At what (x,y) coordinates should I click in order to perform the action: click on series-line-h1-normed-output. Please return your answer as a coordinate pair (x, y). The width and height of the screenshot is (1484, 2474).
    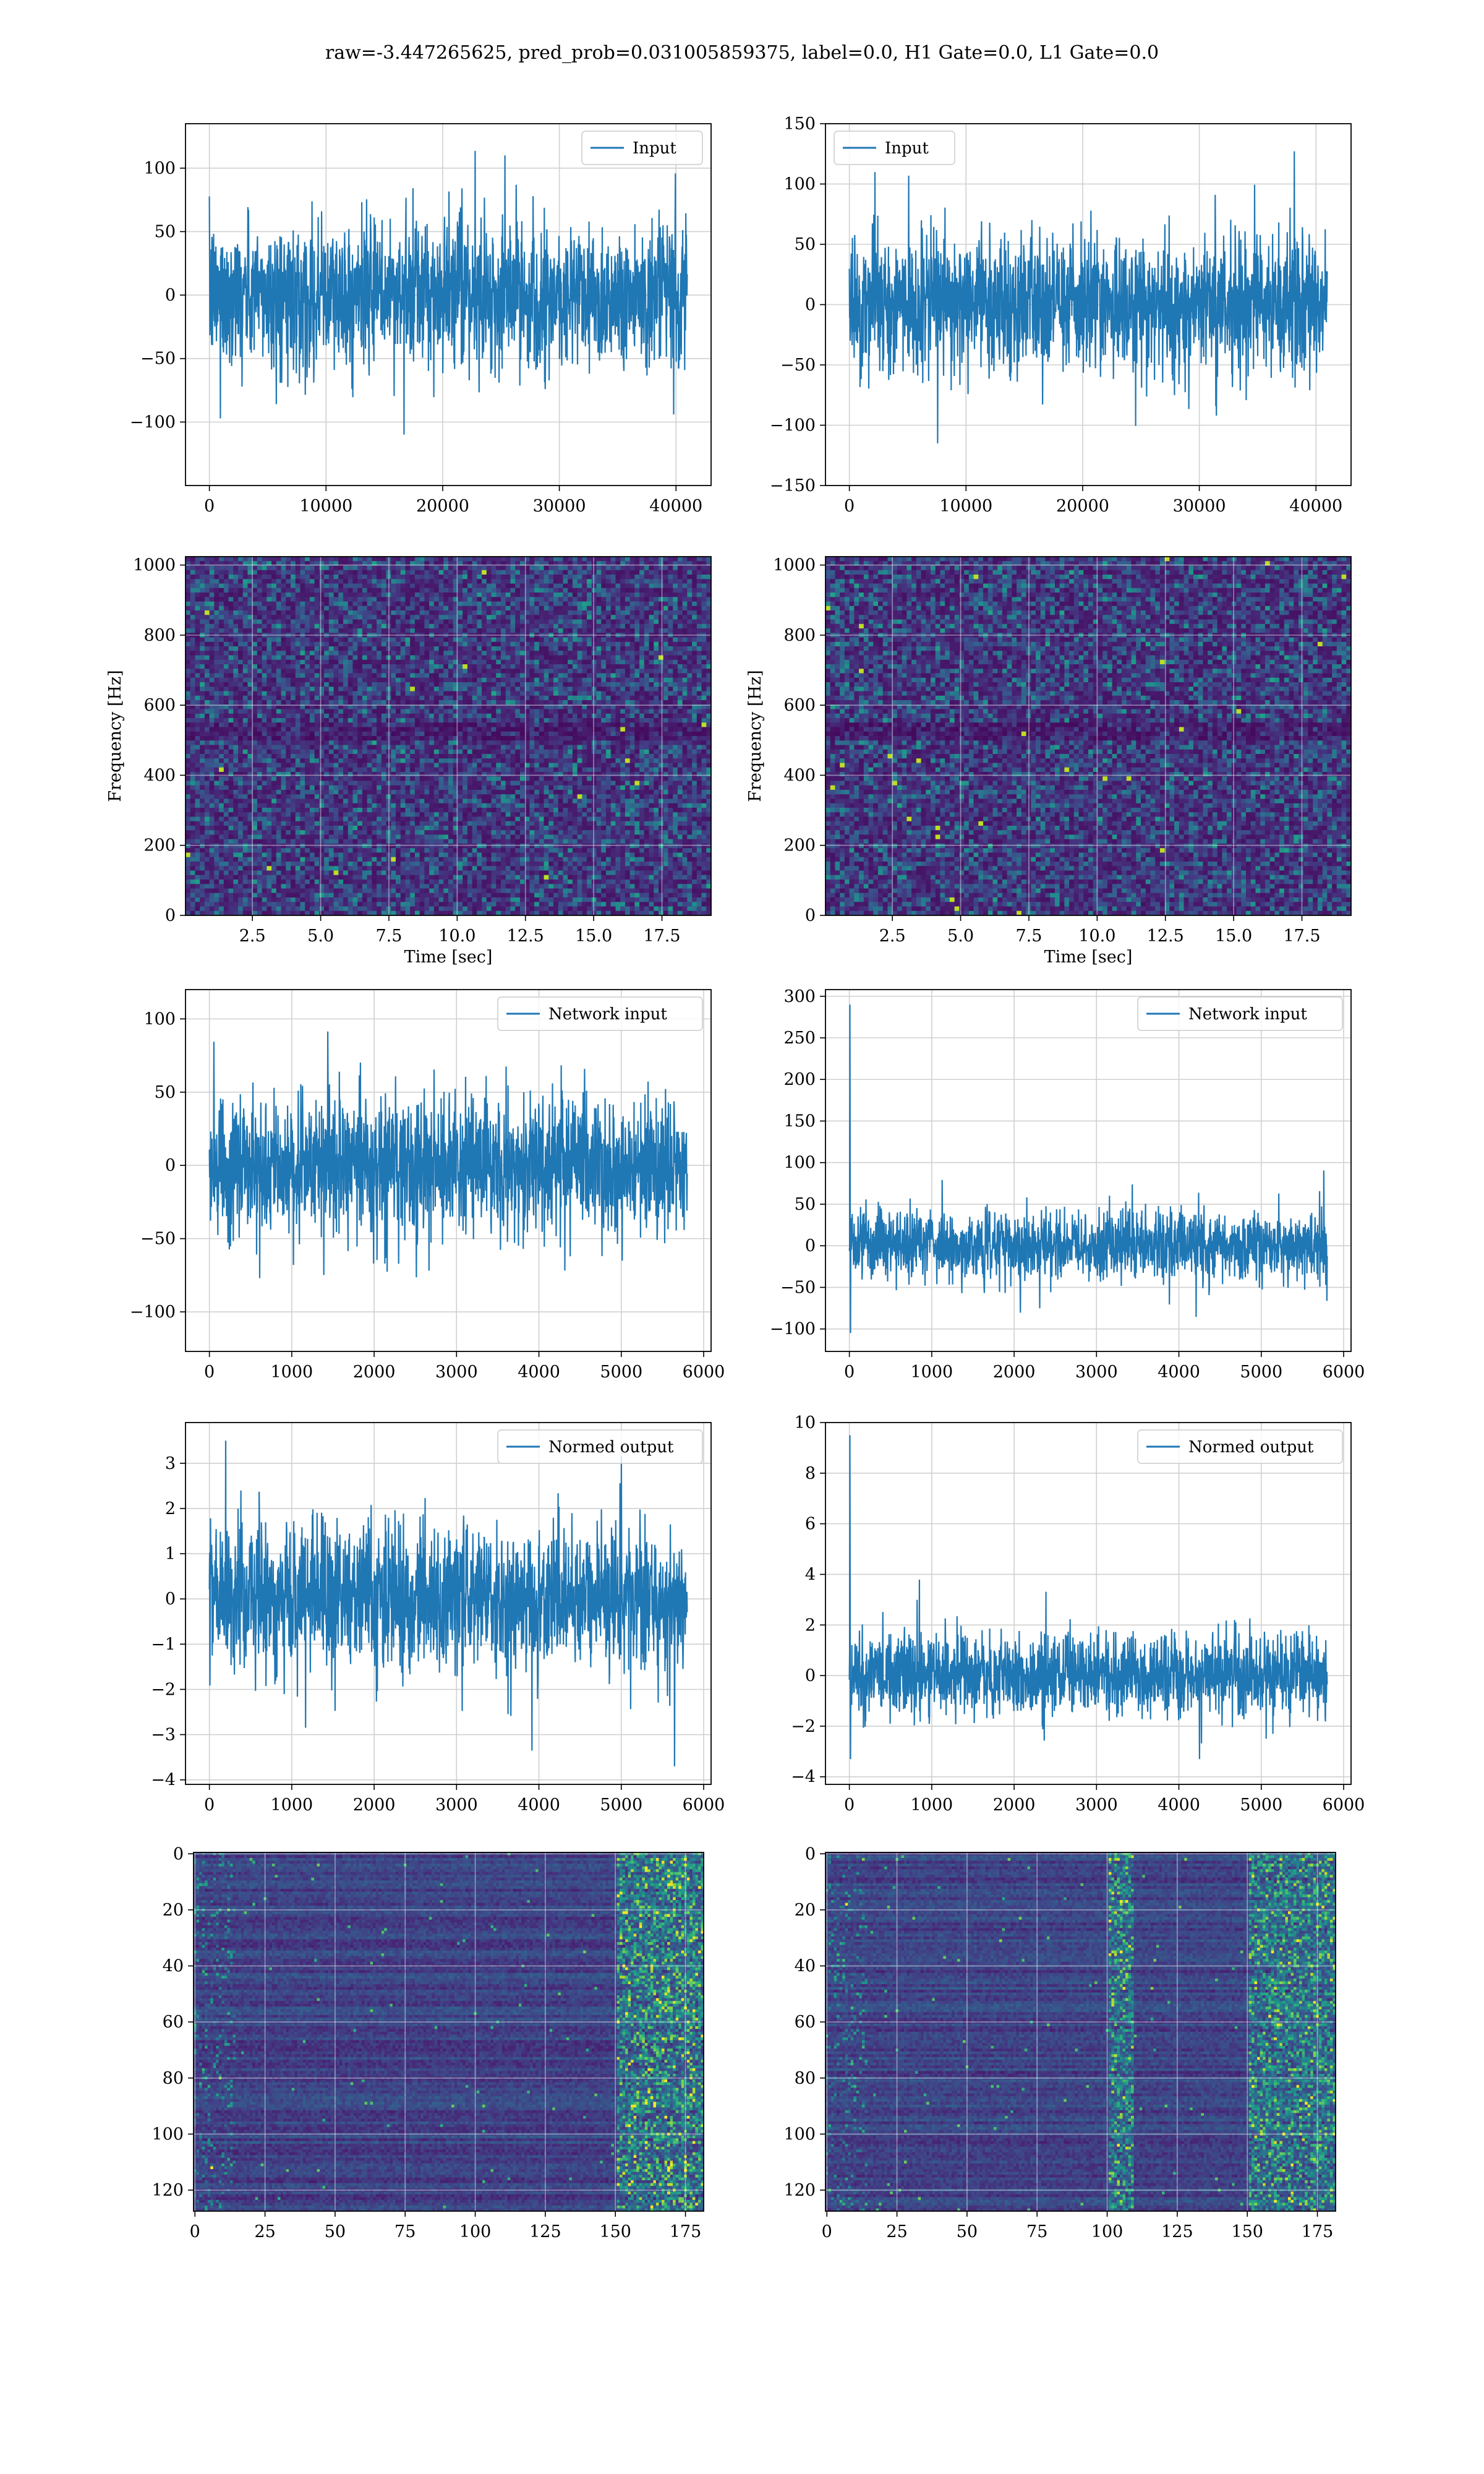
    Looking at the image, I should click on (449, 1603).